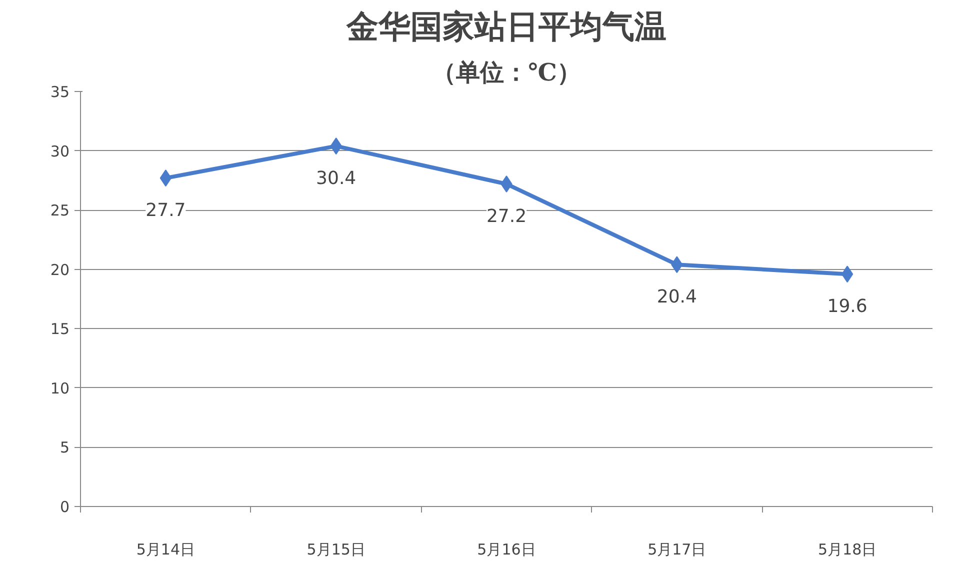  What do you see at coordinates (506, 72) in the screenshot?
I see `chart-subtitle: （单位：℃）` at bounding box center [506, 72].